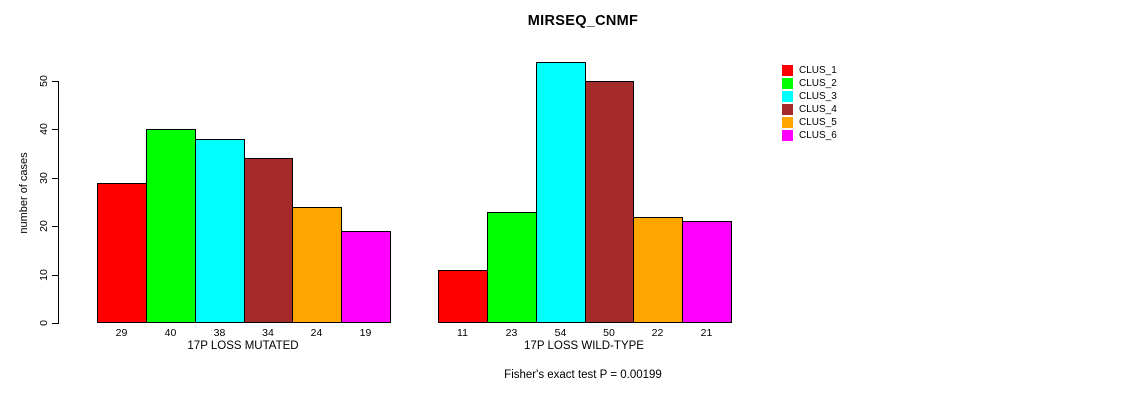 This screenshot has height=400, width=1140. Describe the element at coordinates (462, 333) in the screenshot. I see `bar-value-label: 11` at that location.